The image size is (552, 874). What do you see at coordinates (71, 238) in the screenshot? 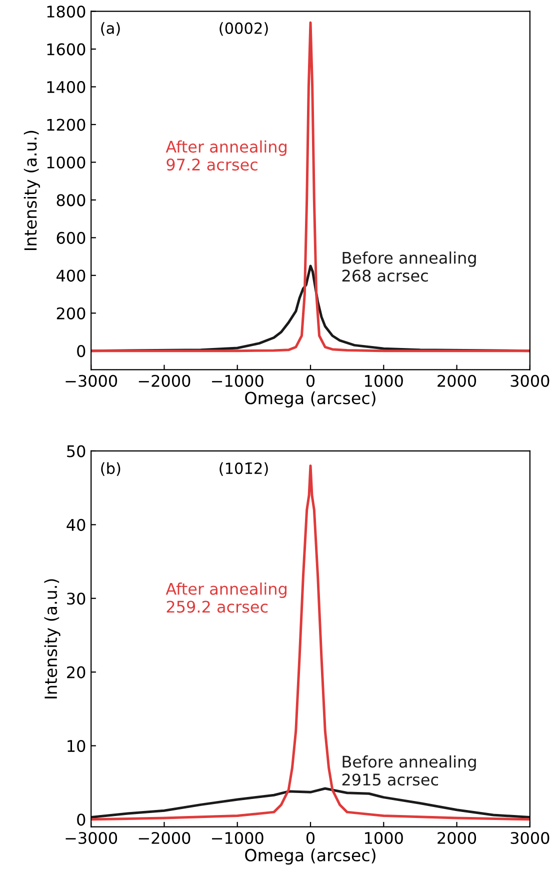
I see `y-tick-label: 600` at bounding box center [71, 238].